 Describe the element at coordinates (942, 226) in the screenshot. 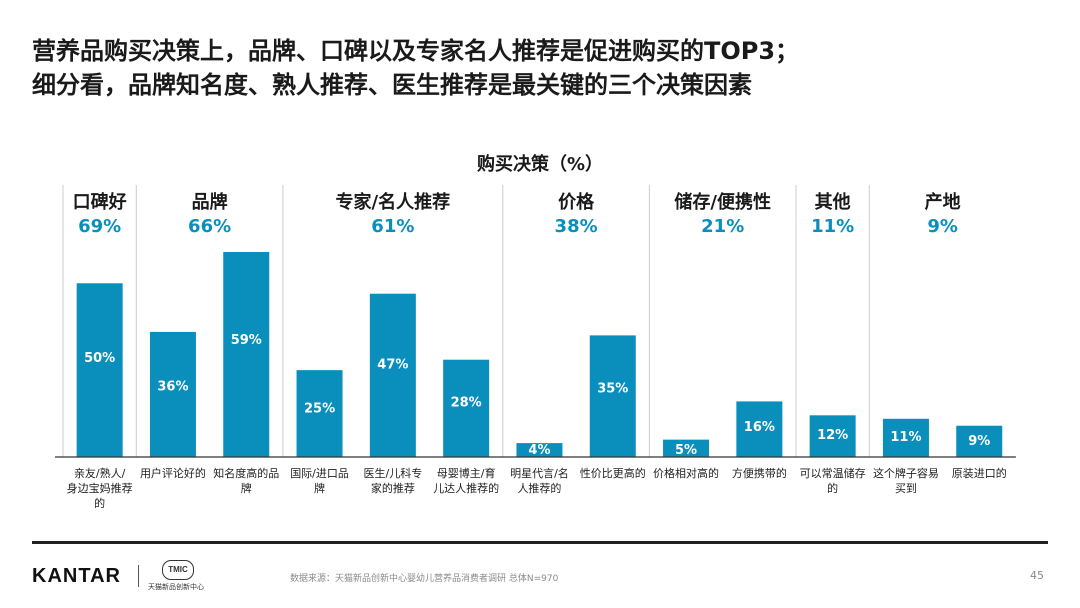

I see `group-total: 9%` at that location.